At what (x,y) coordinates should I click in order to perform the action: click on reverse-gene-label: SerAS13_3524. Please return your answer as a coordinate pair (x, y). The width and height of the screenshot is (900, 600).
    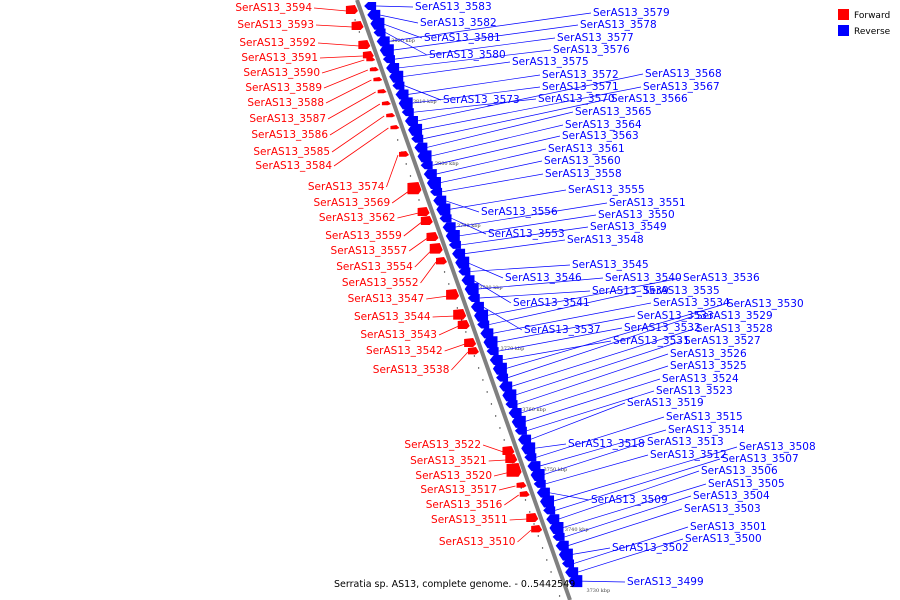
    Looking at the image, I should click on (700, 379).